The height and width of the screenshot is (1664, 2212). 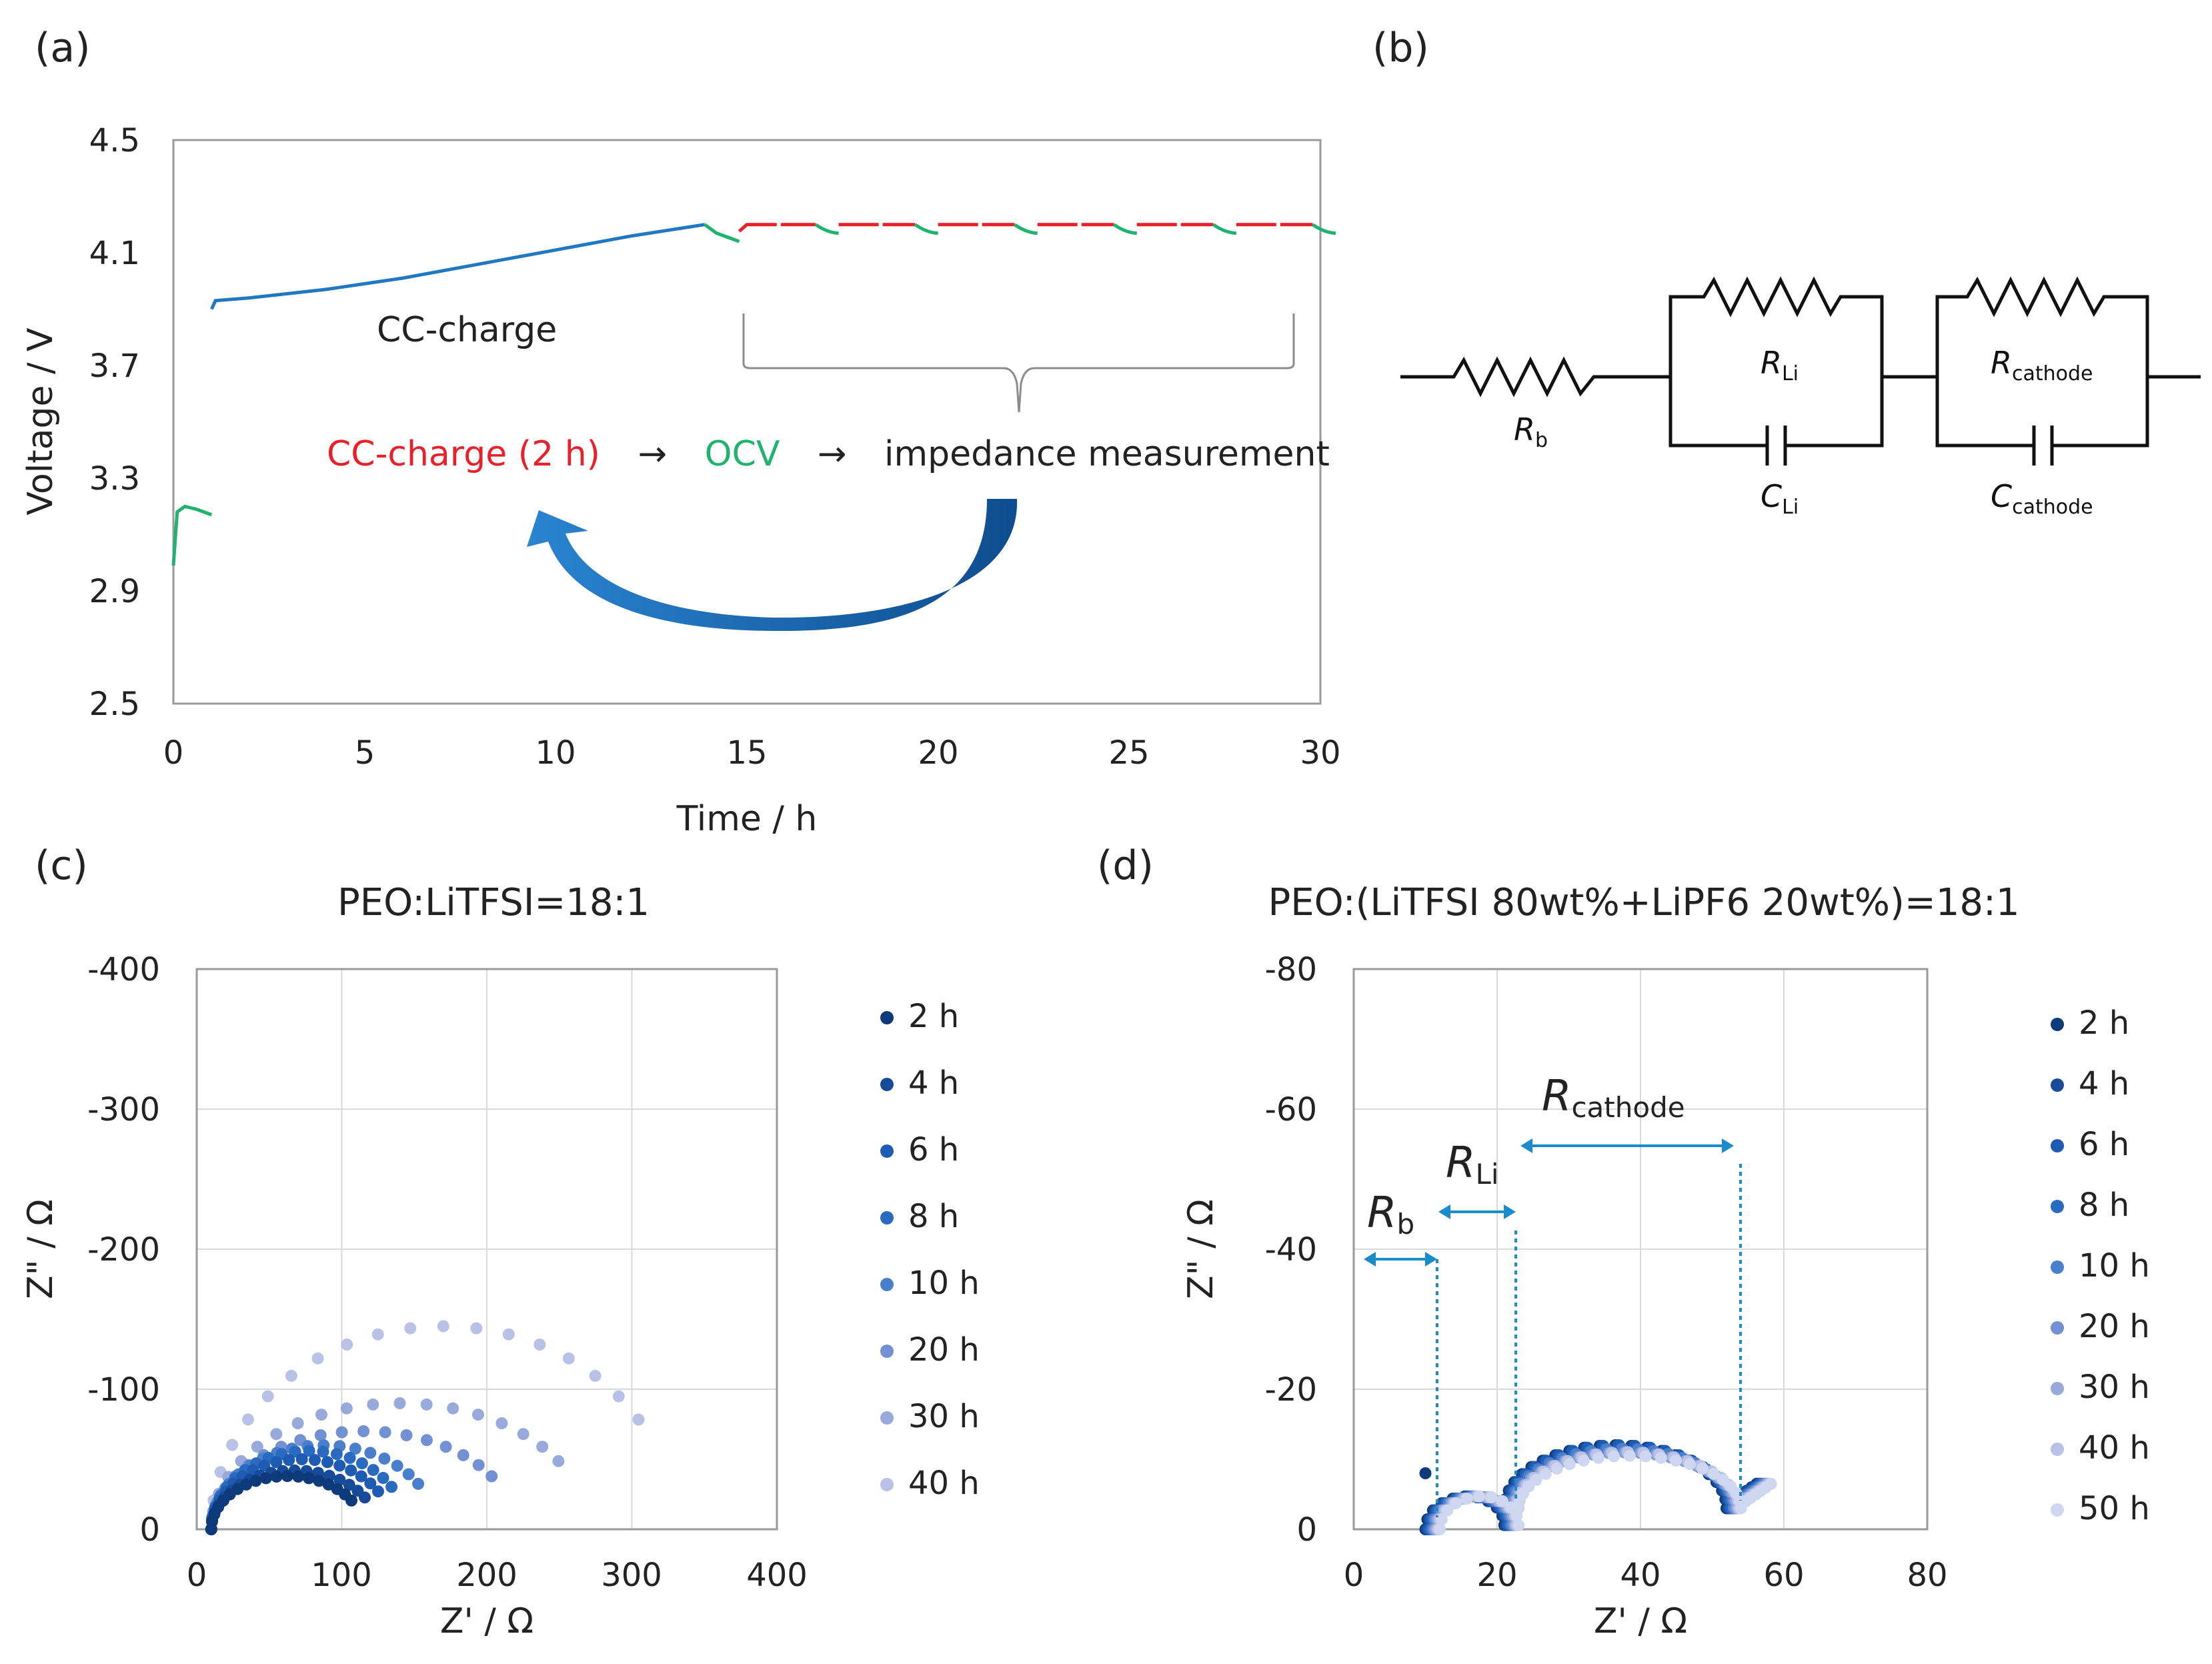 I want to click on panel-label-d: (d), so click(x=1125, y=865).